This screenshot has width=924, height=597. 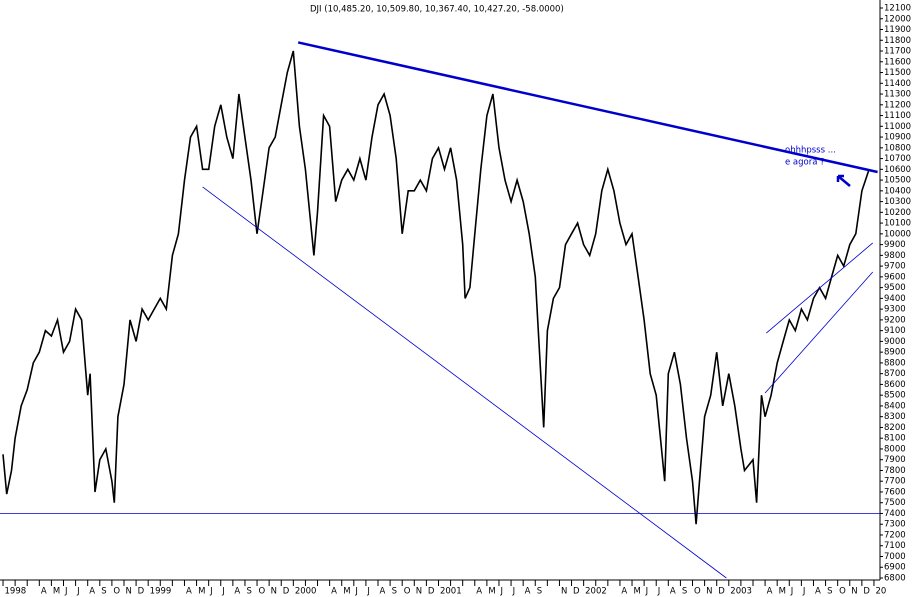 What do you see at coordinates (880, 592) in the screenshot?
I see `x-tick-label: 20` at bounding box center [880, 592].